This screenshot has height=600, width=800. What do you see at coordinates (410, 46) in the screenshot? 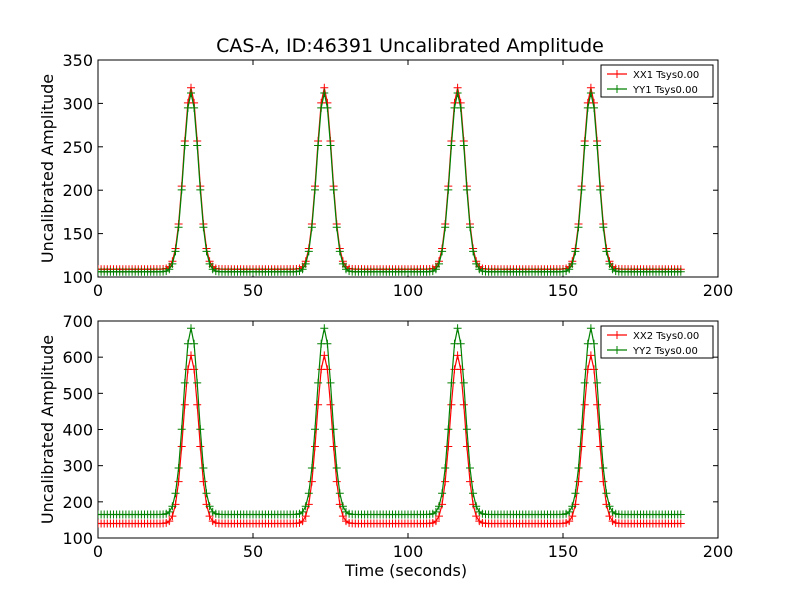
I see `chart-title: CAS-A, ID:46391 Uncalibrated Amplitude` at bounding box center [410, 46].